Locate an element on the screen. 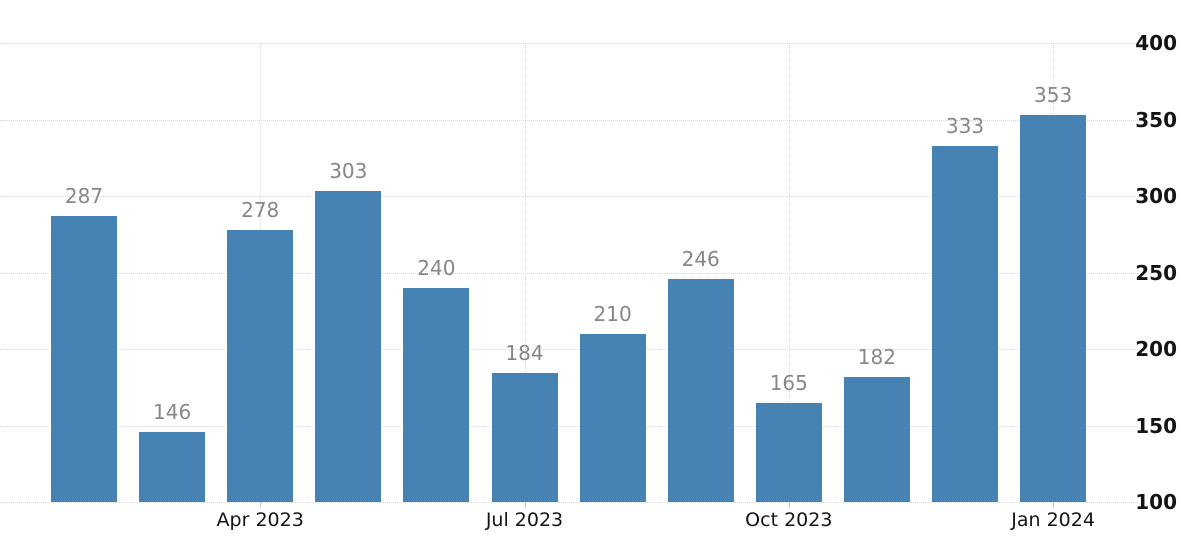 Image resolution: width=1181 pixels, height=552 pixels. bar-value-label: 240 is located at coordinates (436, 267).